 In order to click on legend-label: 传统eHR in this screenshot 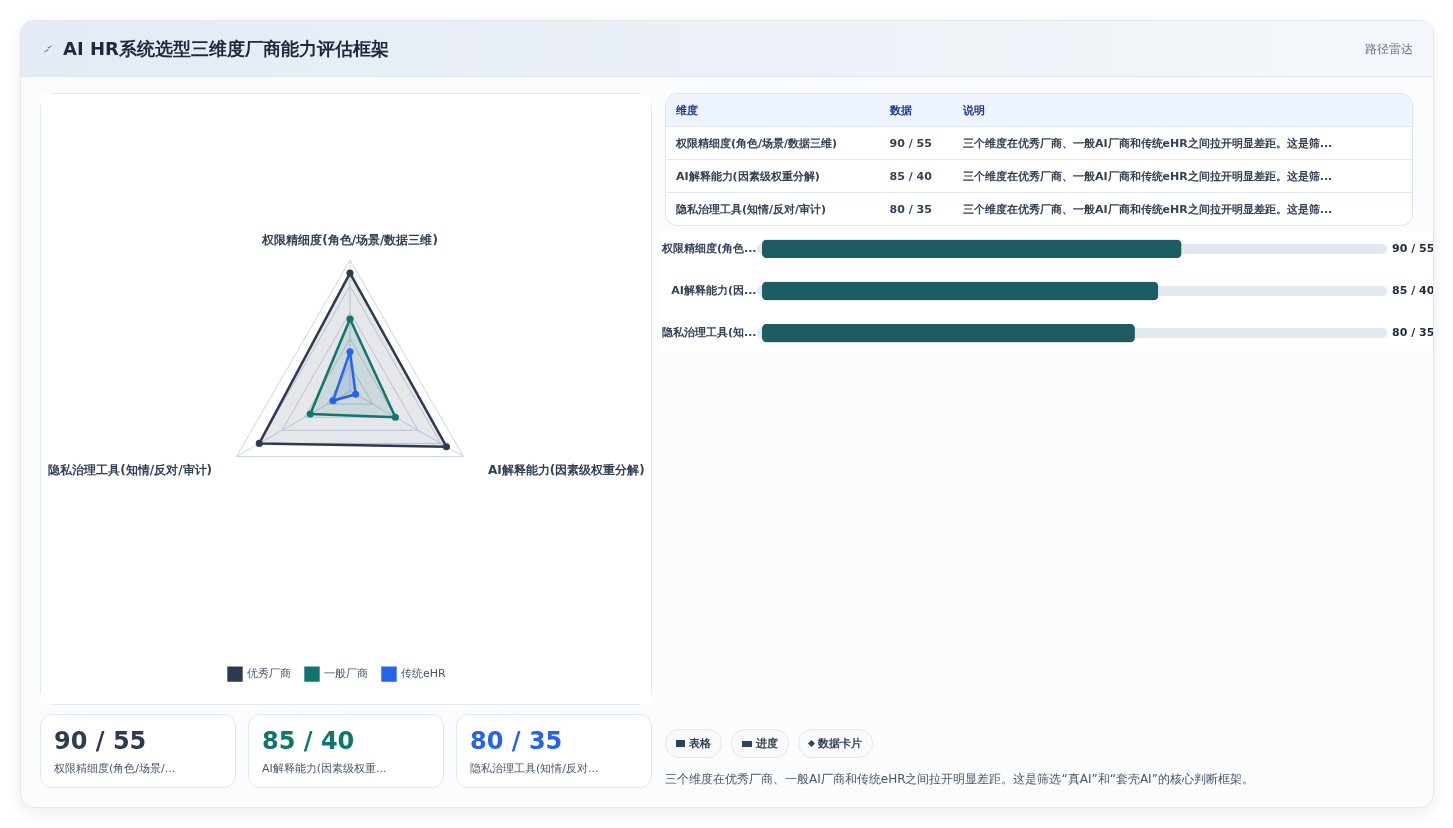, I will do `click(424, 674)`.